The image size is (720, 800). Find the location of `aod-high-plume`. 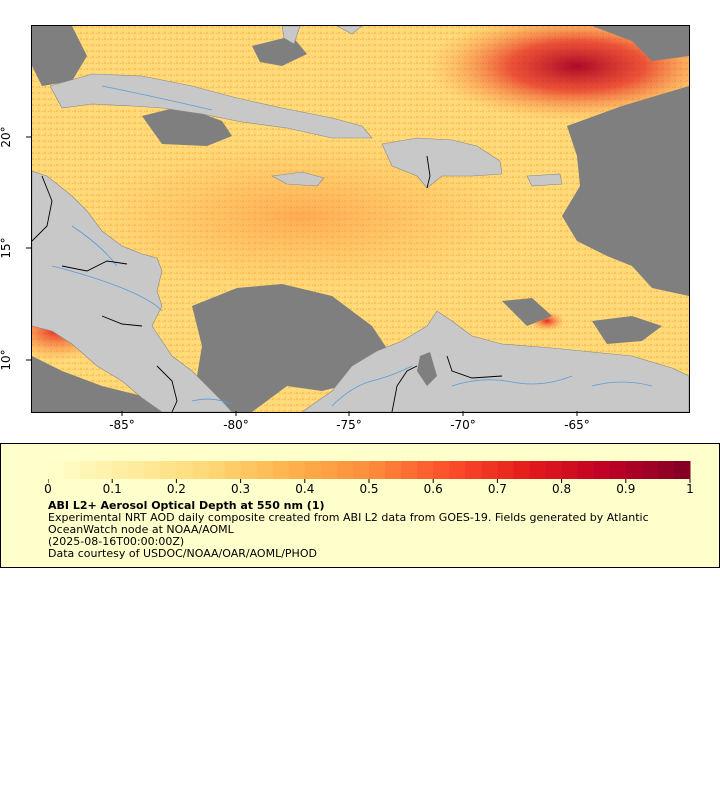

aod-high-plume is located at coordinates (558, 73).